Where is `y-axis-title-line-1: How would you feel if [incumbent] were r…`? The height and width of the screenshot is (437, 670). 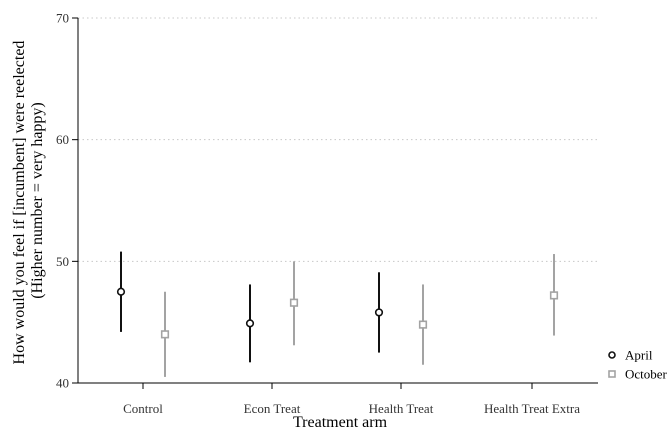
y-axis-title-line-1: How would you feel if [incumbent] were r… is located at coordinates (19, 203).